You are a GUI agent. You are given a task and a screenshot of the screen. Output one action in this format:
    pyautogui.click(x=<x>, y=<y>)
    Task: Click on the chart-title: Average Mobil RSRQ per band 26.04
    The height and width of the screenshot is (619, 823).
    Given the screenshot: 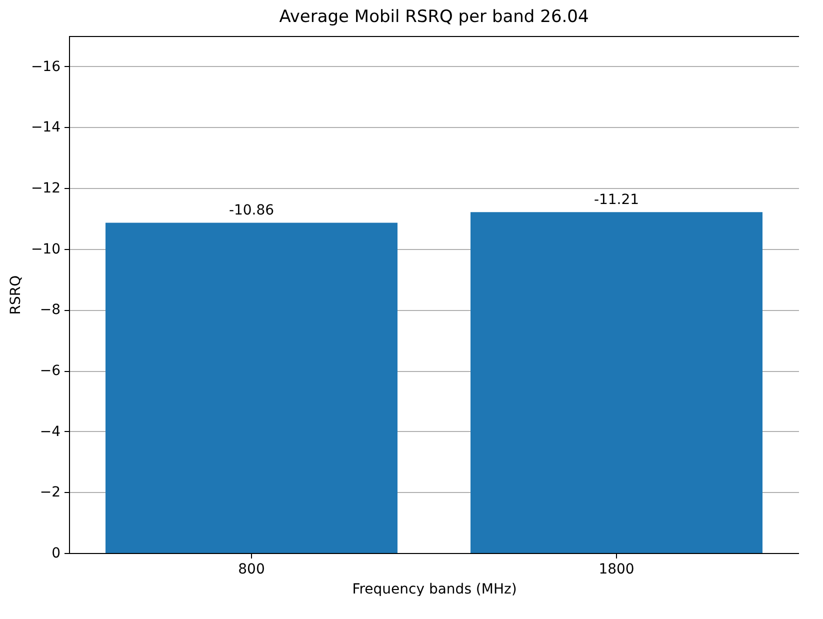 What is the action you would take?
    pyautogui.click(x=434, y=17)
    